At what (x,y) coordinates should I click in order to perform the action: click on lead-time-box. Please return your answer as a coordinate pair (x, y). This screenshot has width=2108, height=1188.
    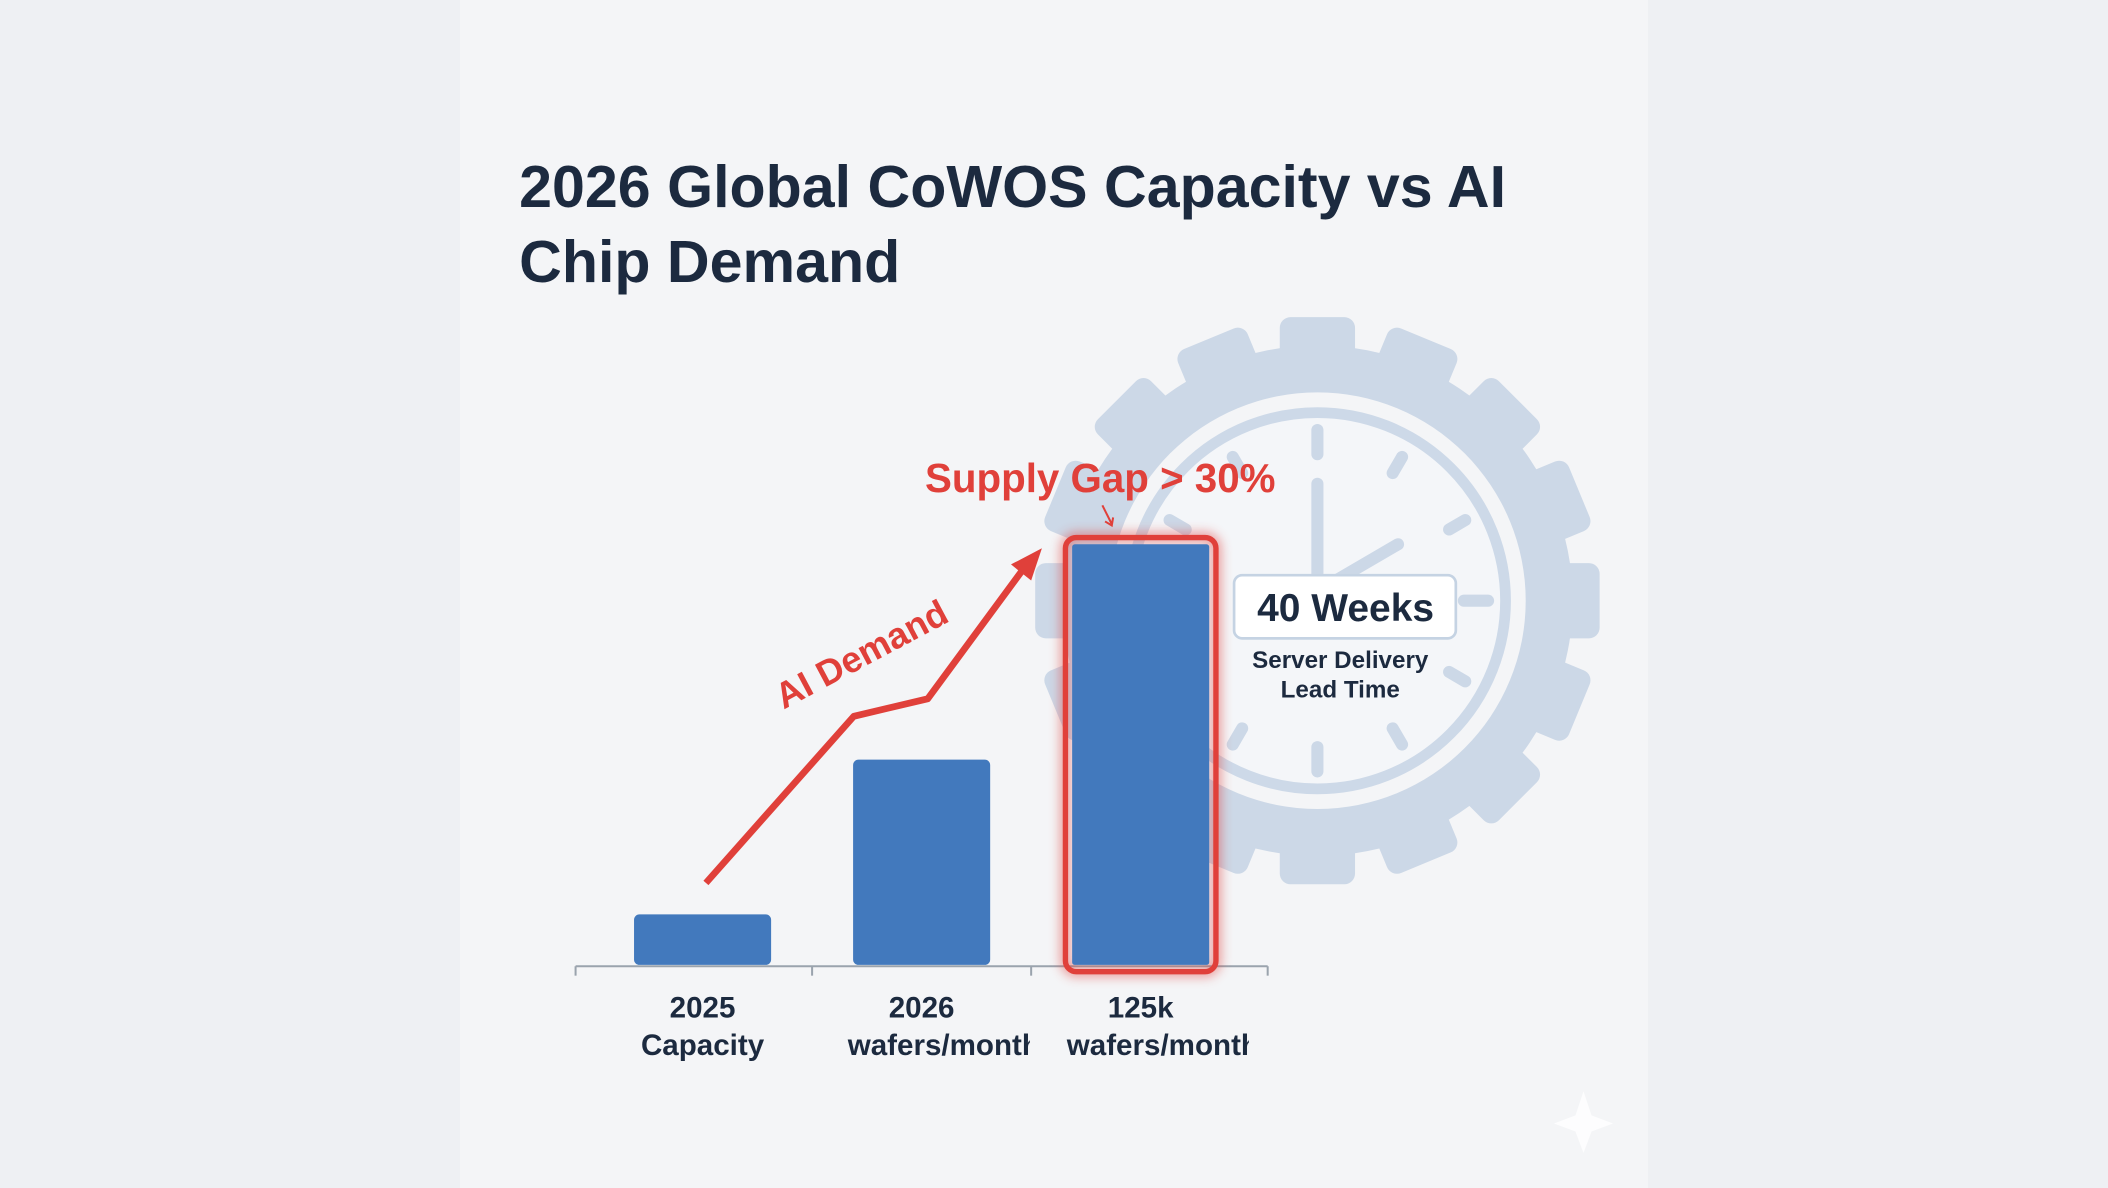
    Looking at the image, I should click on (1345, 606).